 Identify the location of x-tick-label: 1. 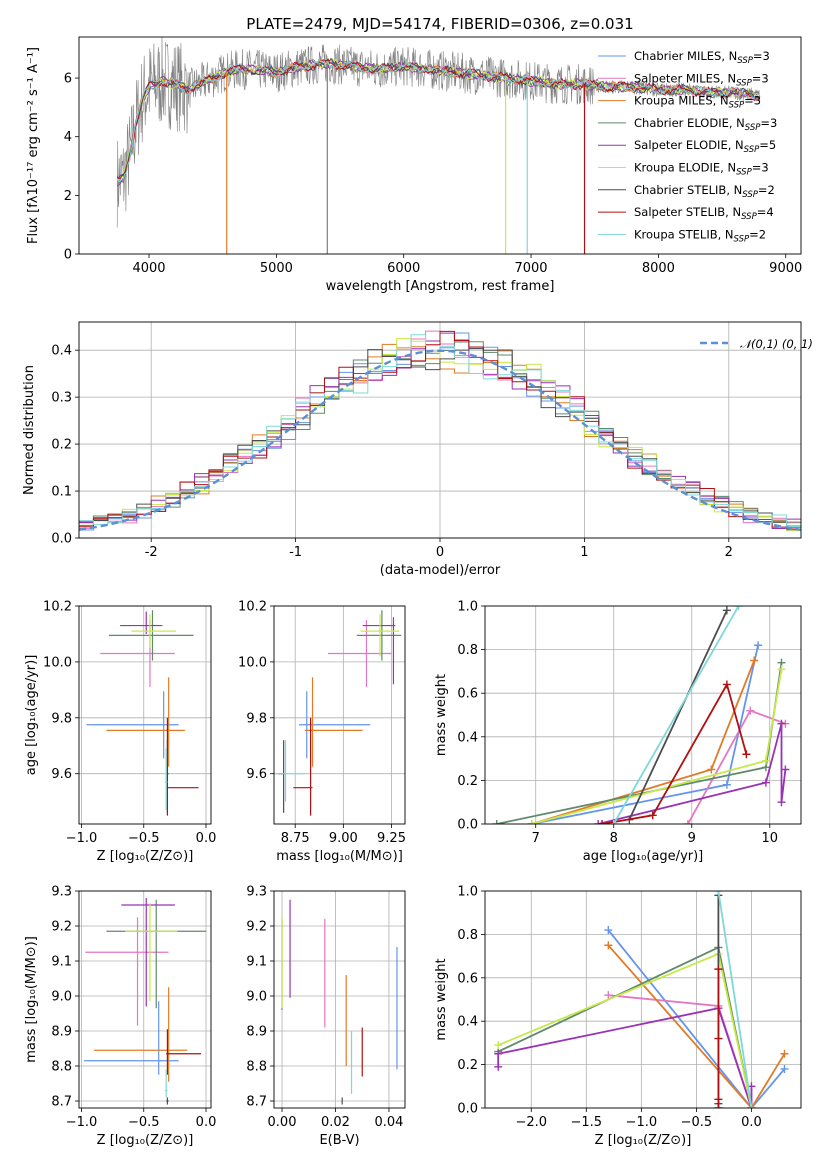
(584, 552).